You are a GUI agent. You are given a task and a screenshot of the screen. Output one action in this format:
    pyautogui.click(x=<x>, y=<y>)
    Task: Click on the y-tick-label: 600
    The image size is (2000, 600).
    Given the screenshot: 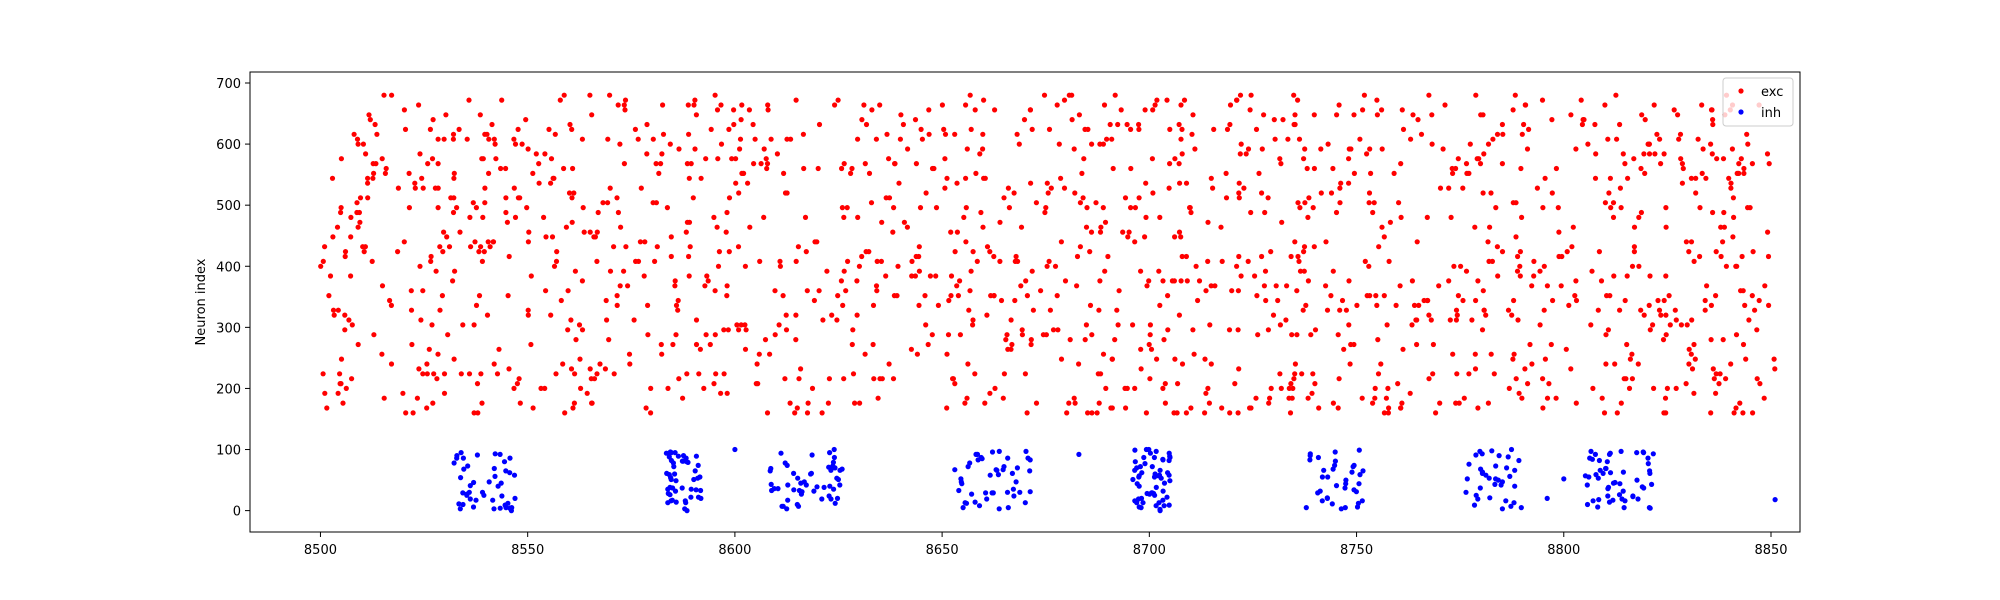 What is the action you would take?
    pyautogui.click(x=228, y=145)
    